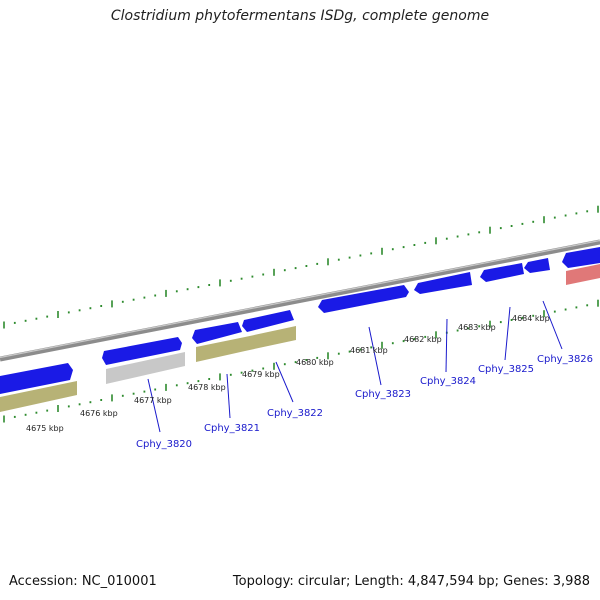 The width and height of the screenshot is (600, 600). What do you see at coordinates (261, 374) in the screenshot?
I see `kbp-label: 4679 kbp` at bounding box center [261, 374].